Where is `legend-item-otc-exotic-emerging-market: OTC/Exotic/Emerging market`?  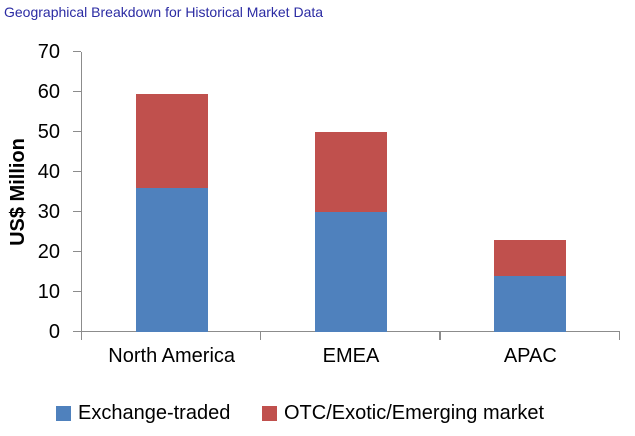 legend-item-otc-exotic-emerging-market: OTC/Exotic/Emerging market is located at coordinates (403, 413).